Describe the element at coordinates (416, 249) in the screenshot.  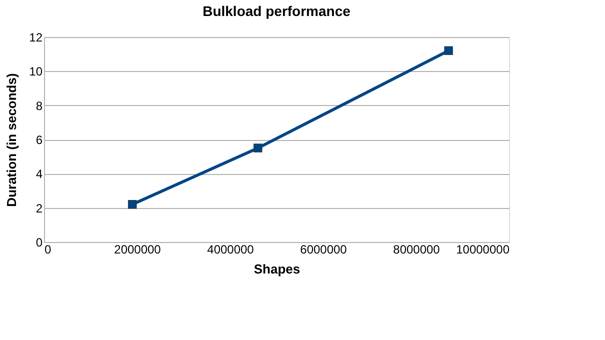
I see `x-tick-label: 8000000` at that location.